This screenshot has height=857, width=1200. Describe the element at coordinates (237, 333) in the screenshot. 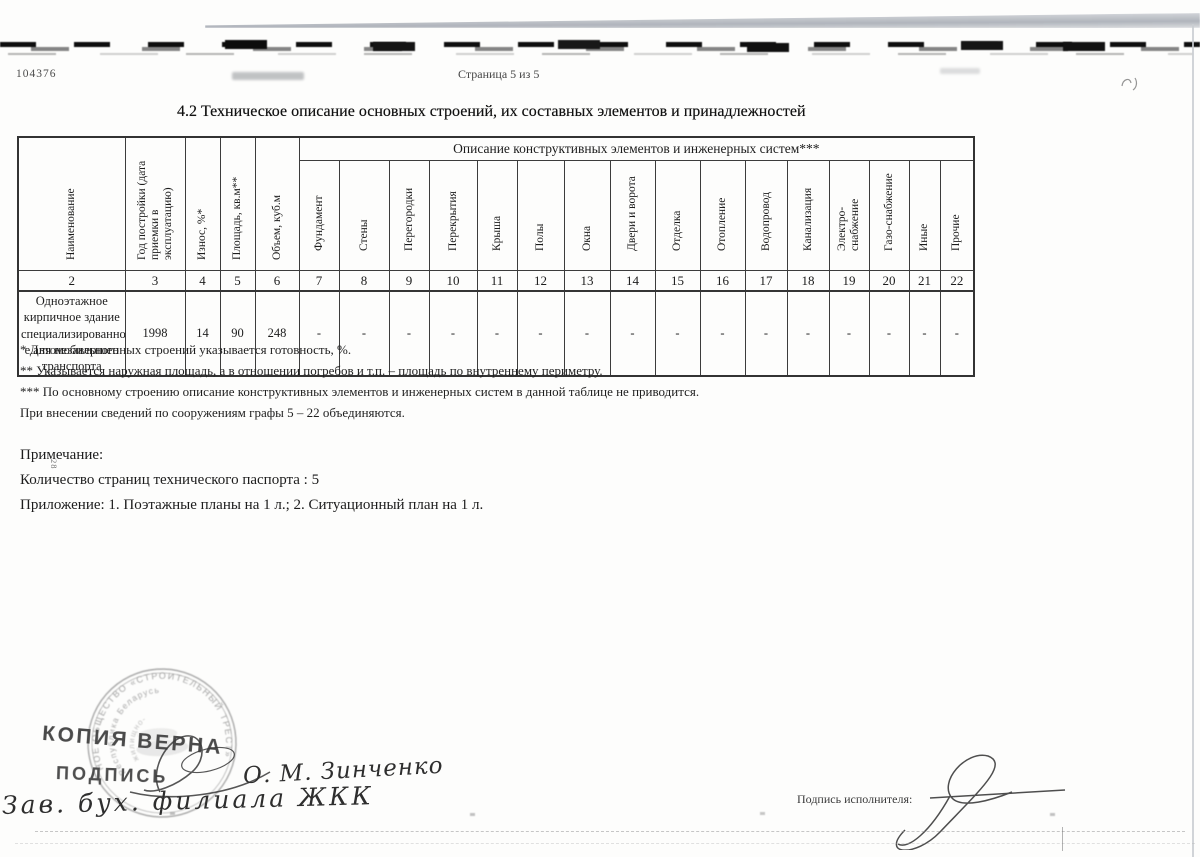

I see `cell-area: 90` at that location.